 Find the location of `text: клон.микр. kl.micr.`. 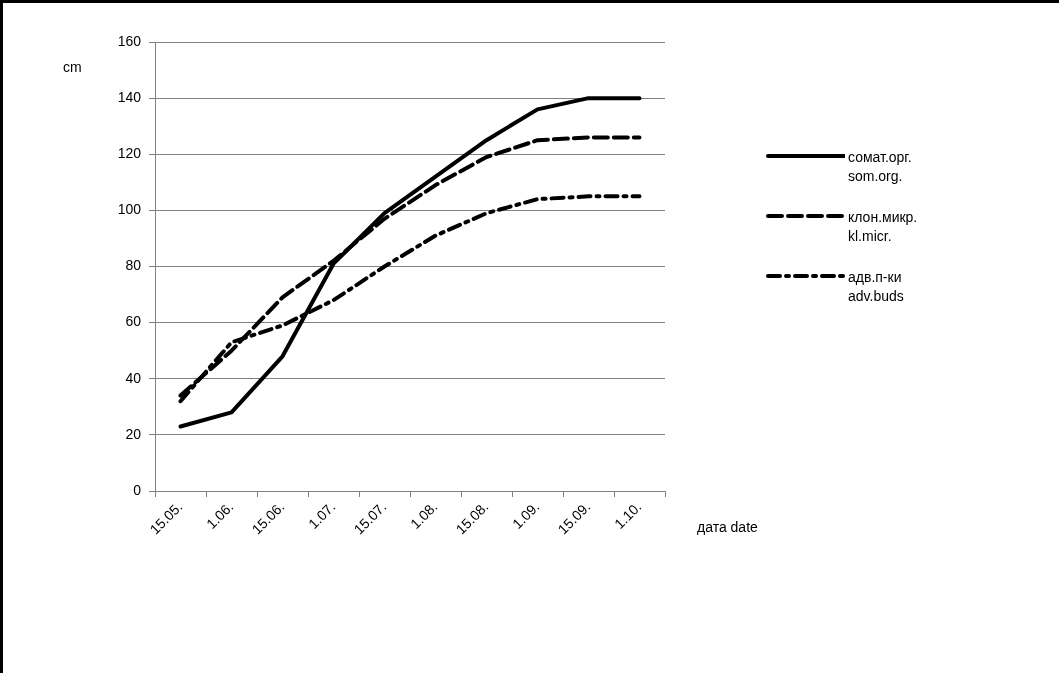

text: клон.микр. kl.micr. is located at coordinates (883, 227).